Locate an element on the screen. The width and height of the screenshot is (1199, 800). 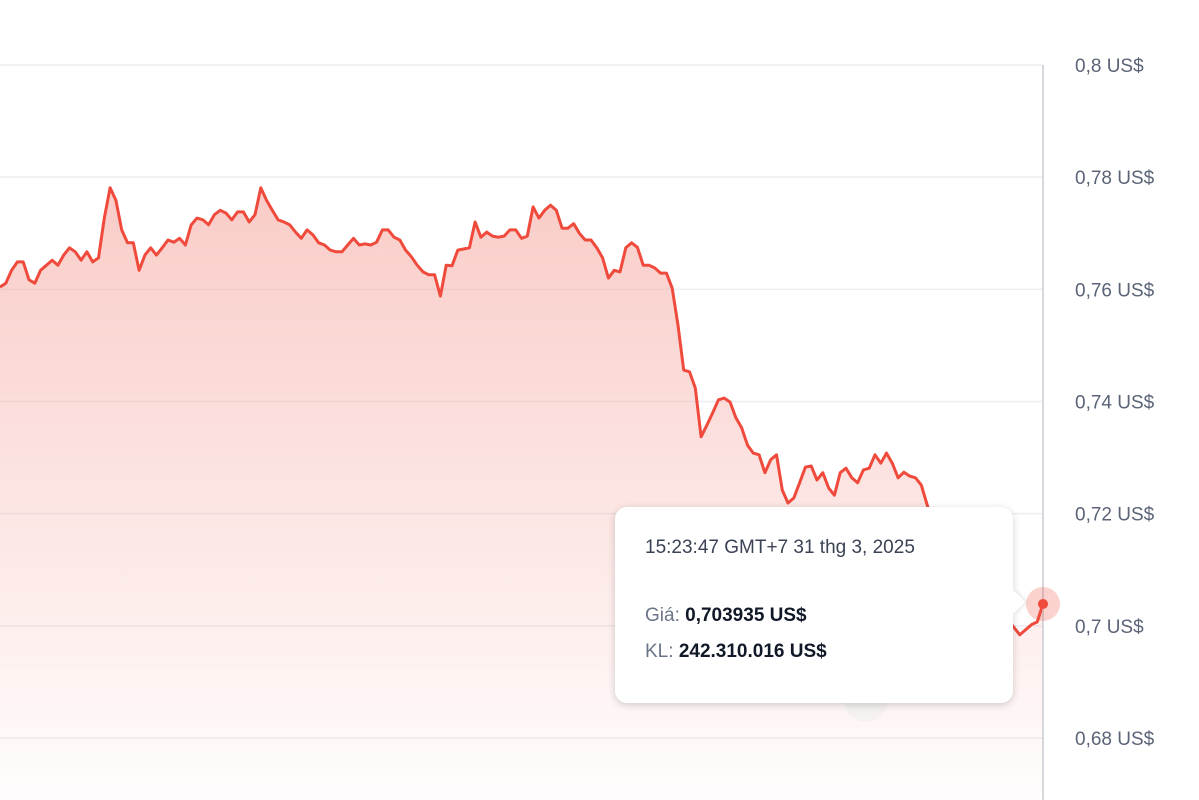
y-tick-label: 0,7 US$ is located at coordinates (1109, 627).